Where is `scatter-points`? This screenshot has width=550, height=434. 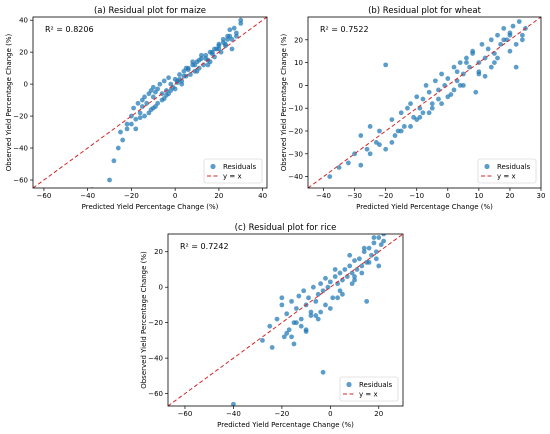
scatter-points is located at coordinates (309, 320).